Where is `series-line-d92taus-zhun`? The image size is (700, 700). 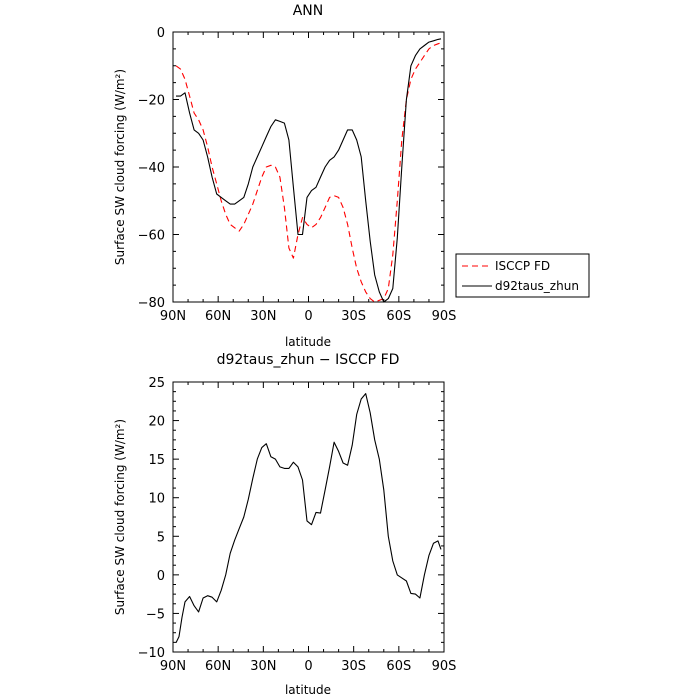
series-line-d92taus-zhun is located at coordinates (309, 170).